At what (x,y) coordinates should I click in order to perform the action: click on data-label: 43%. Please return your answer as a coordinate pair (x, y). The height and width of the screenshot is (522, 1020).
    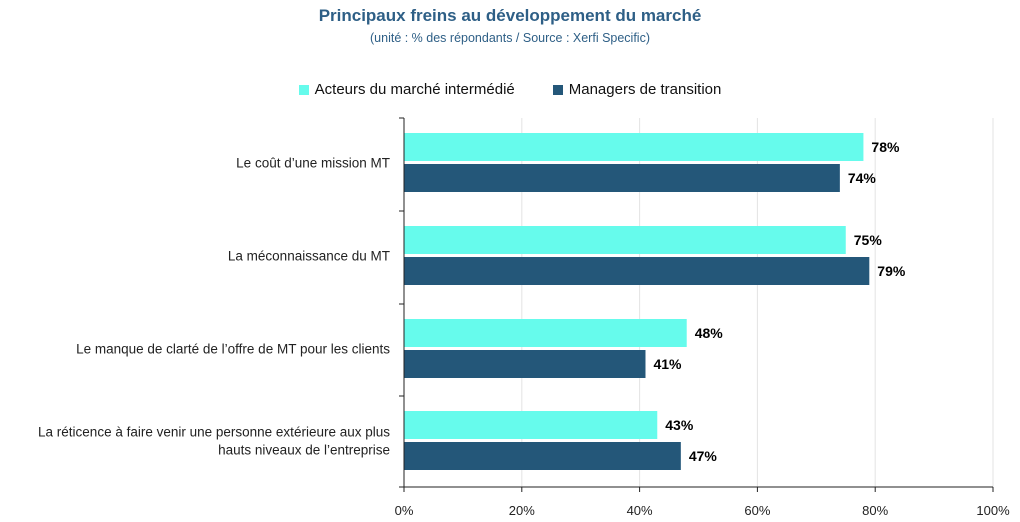
    Looking at the image, I should click on (679, 425).